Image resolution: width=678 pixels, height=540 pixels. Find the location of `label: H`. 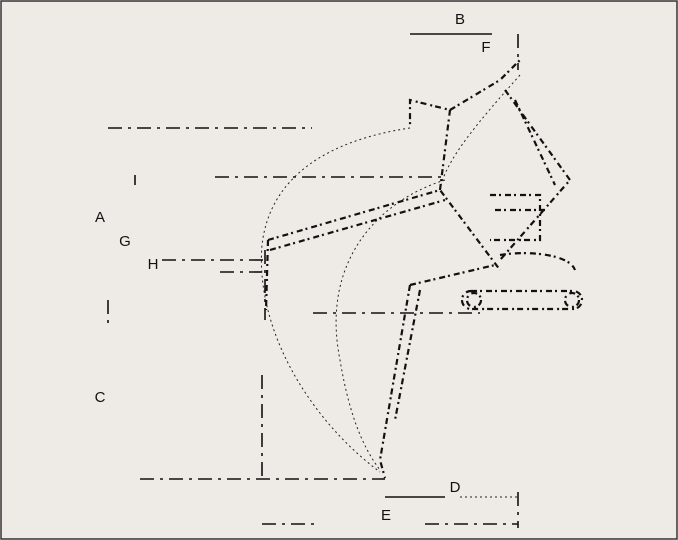

label: H is located at coordinates (153, 264).